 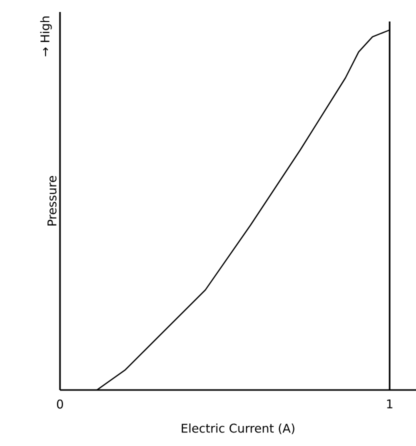 I want to click on x-tick-label: 0, so click(x=60, y=404).